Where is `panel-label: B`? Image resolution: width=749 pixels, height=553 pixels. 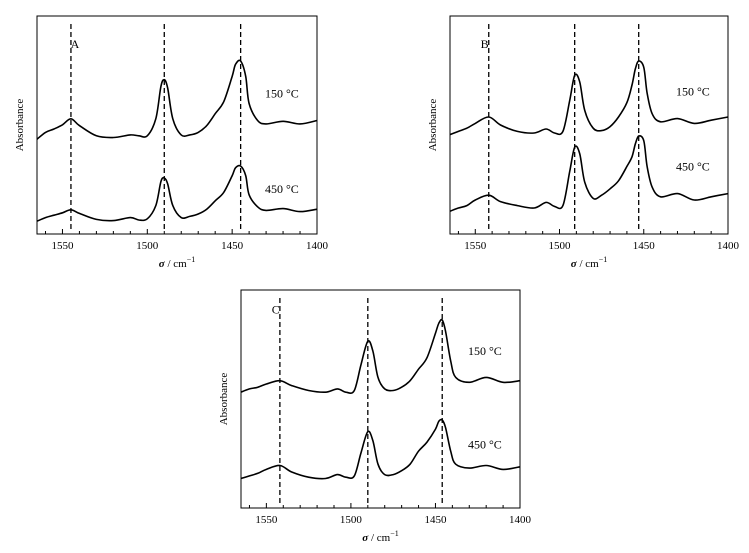 panel-label: B is located at coordinates (485, 44).